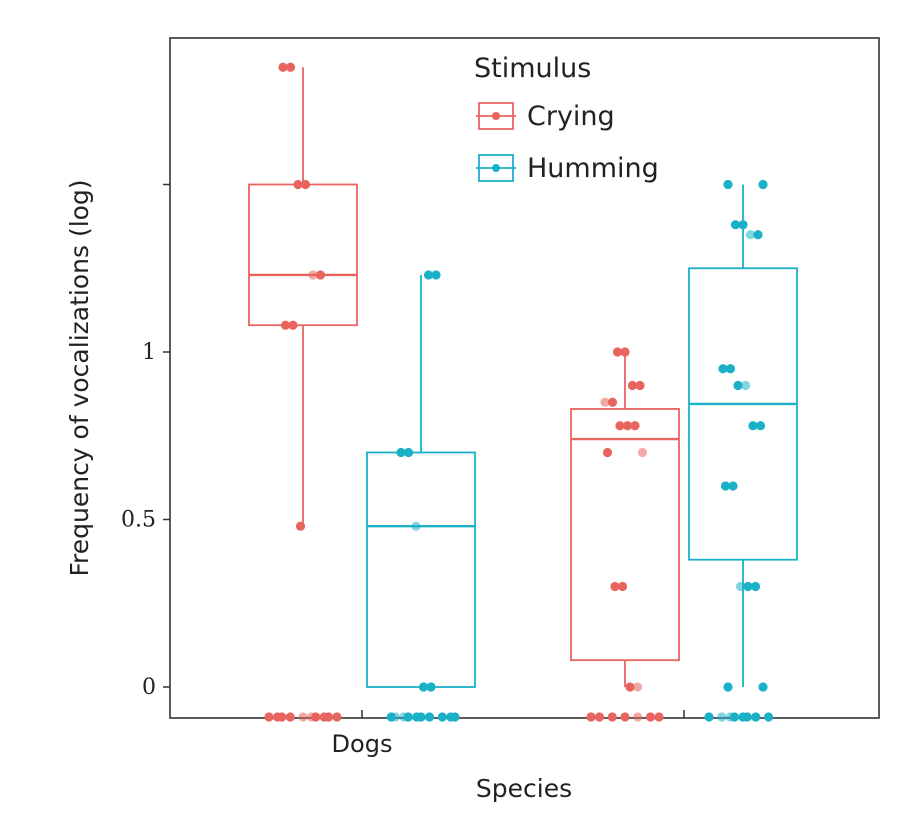  I want to click on legend-entry-humming: Humming, so click(567, 168).